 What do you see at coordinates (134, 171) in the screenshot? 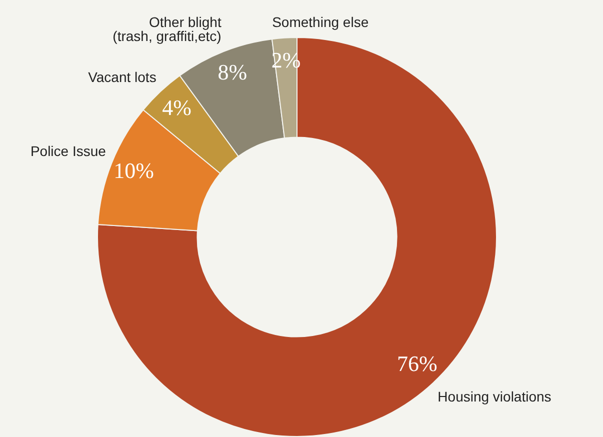
I see `data-label: 10%` at bounding box center [134, 171].